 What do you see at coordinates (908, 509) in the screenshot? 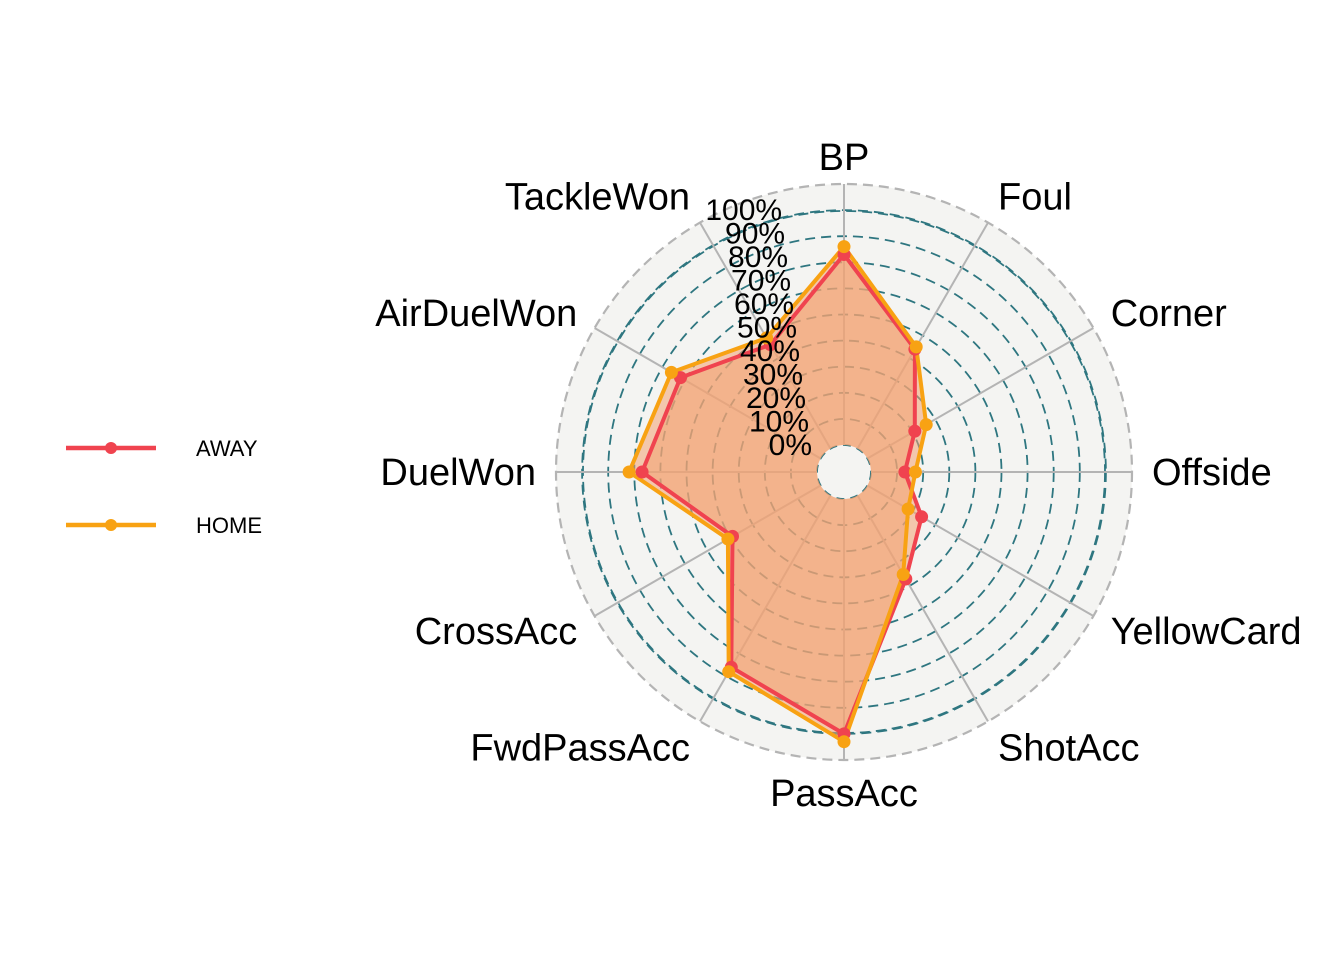
I see `point-home-yellowcard` at bounding box center [908, 509].